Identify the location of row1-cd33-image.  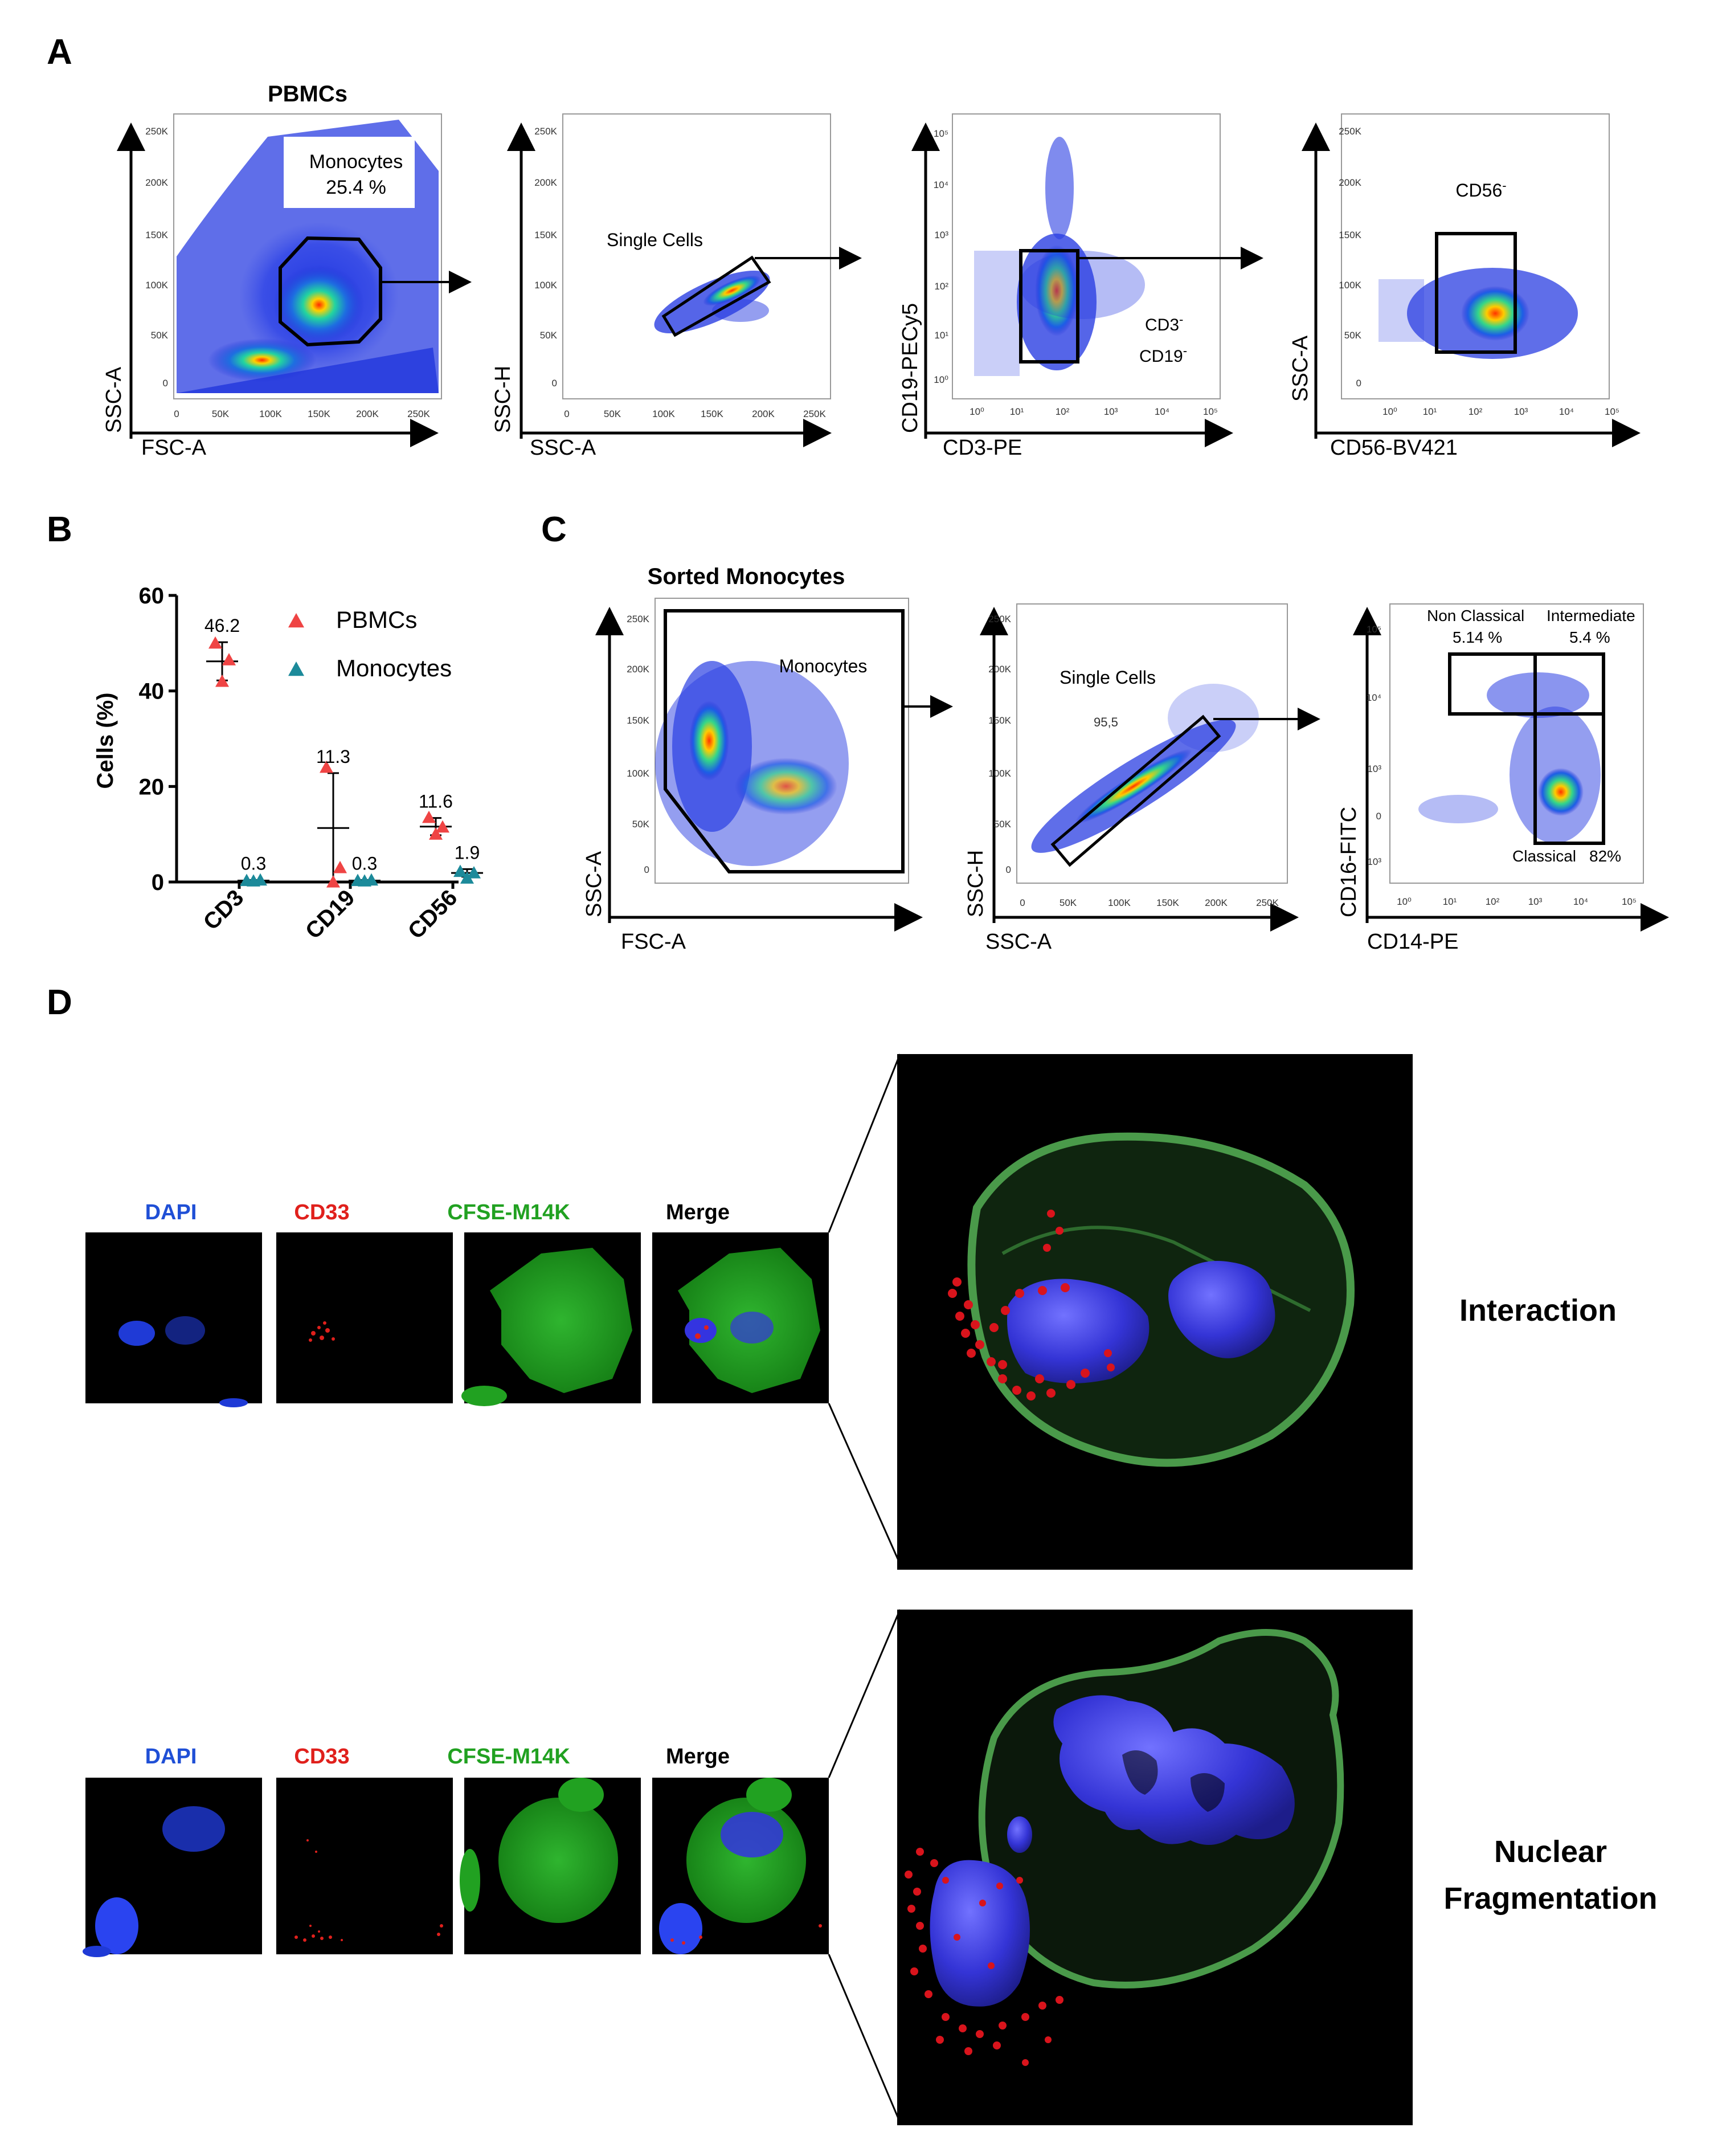
(364, 1318).